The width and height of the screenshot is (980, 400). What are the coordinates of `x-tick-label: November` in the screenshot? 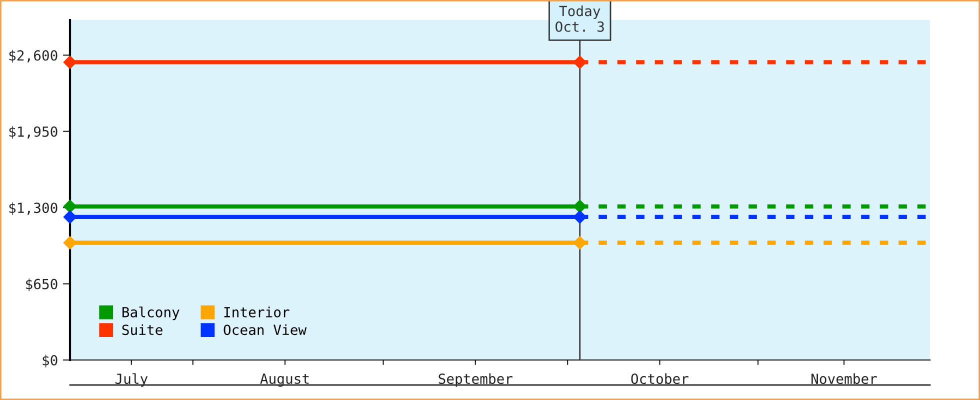 It's located at (844, 378).